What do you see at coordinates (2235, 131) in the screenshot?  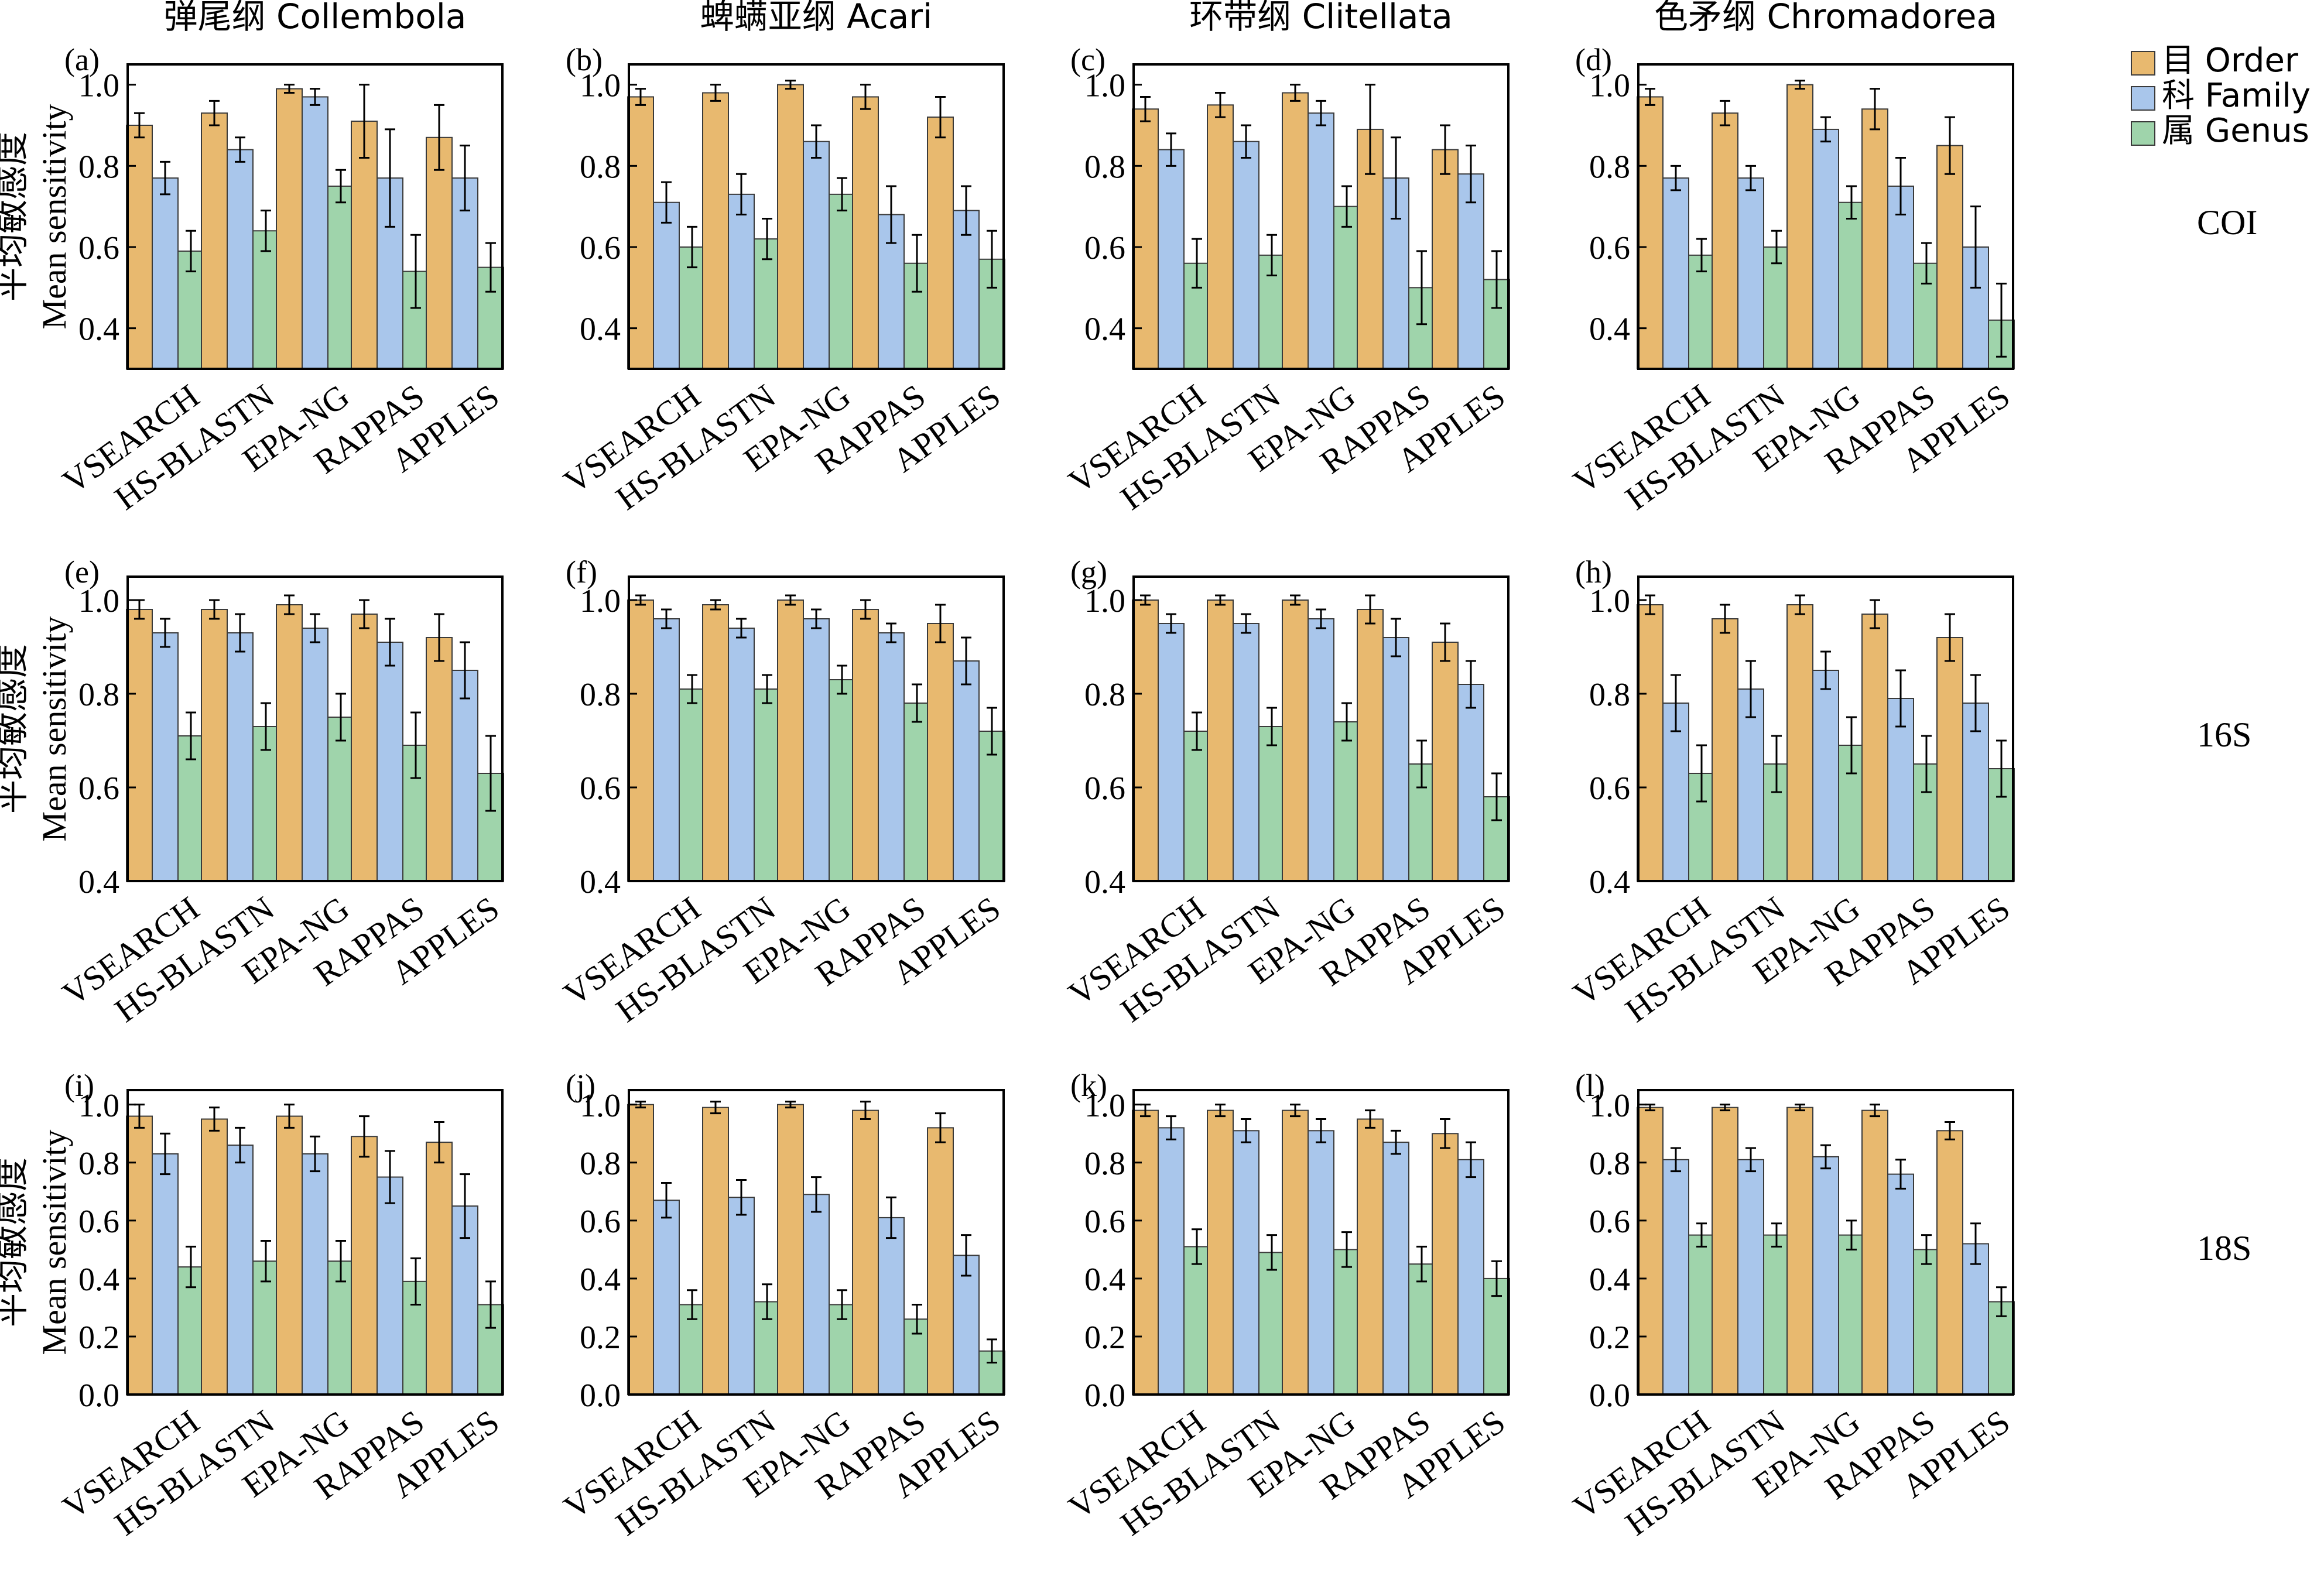 I see `legend-label-genus: 属 Genus` at bounding box center [2235, 131].